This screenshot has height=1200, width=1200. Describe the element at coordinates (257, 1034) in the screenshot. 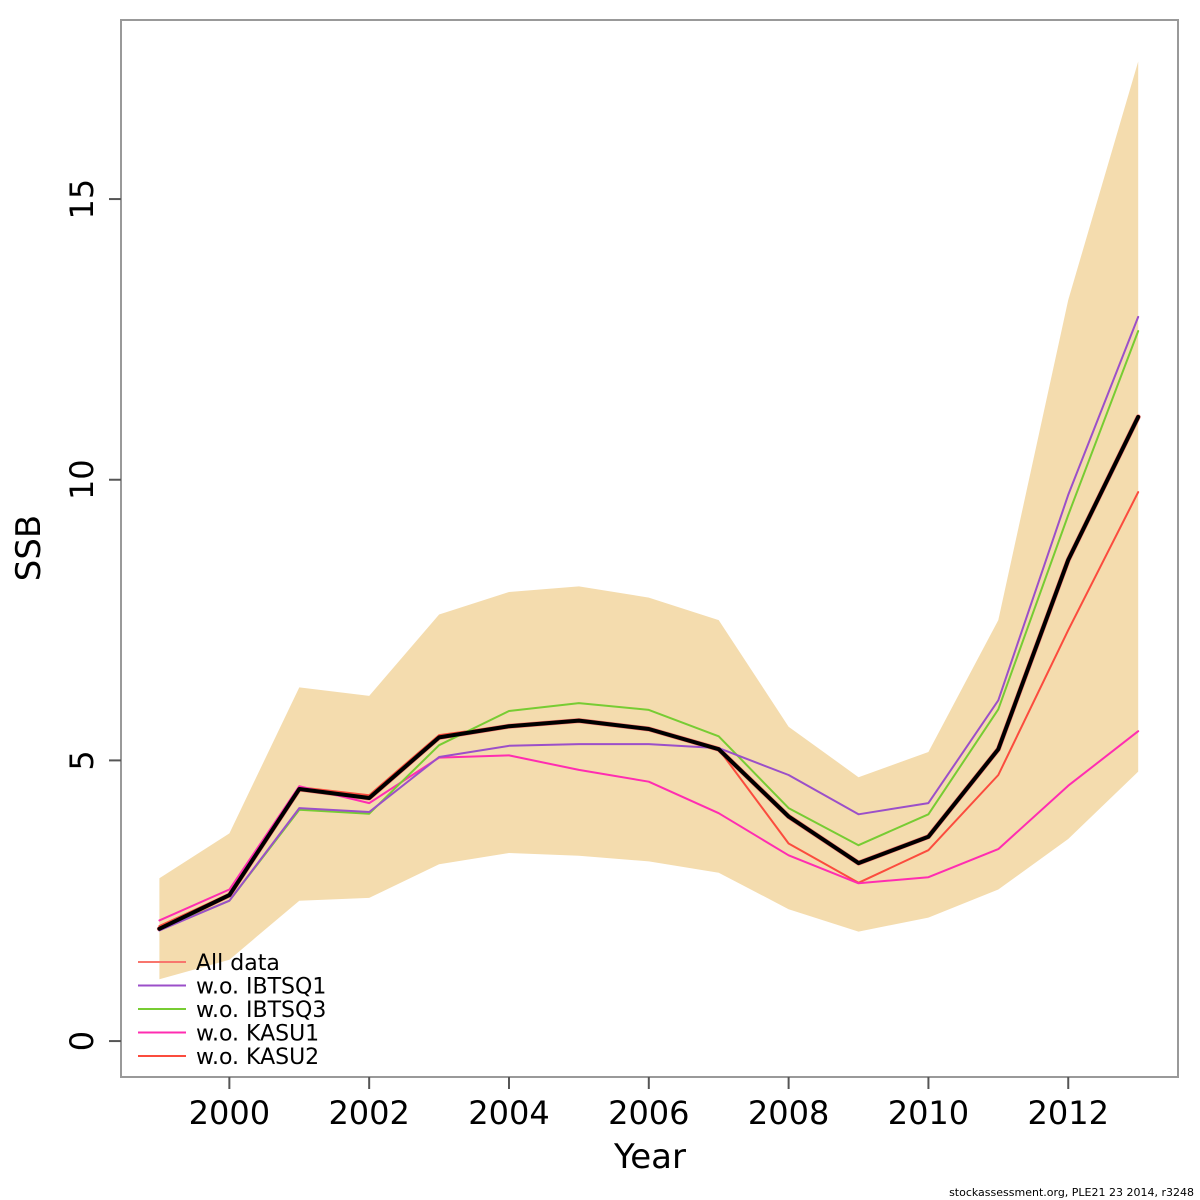

I see `legend-label-w-o-kasu1: w.o. KASU1` at that location.